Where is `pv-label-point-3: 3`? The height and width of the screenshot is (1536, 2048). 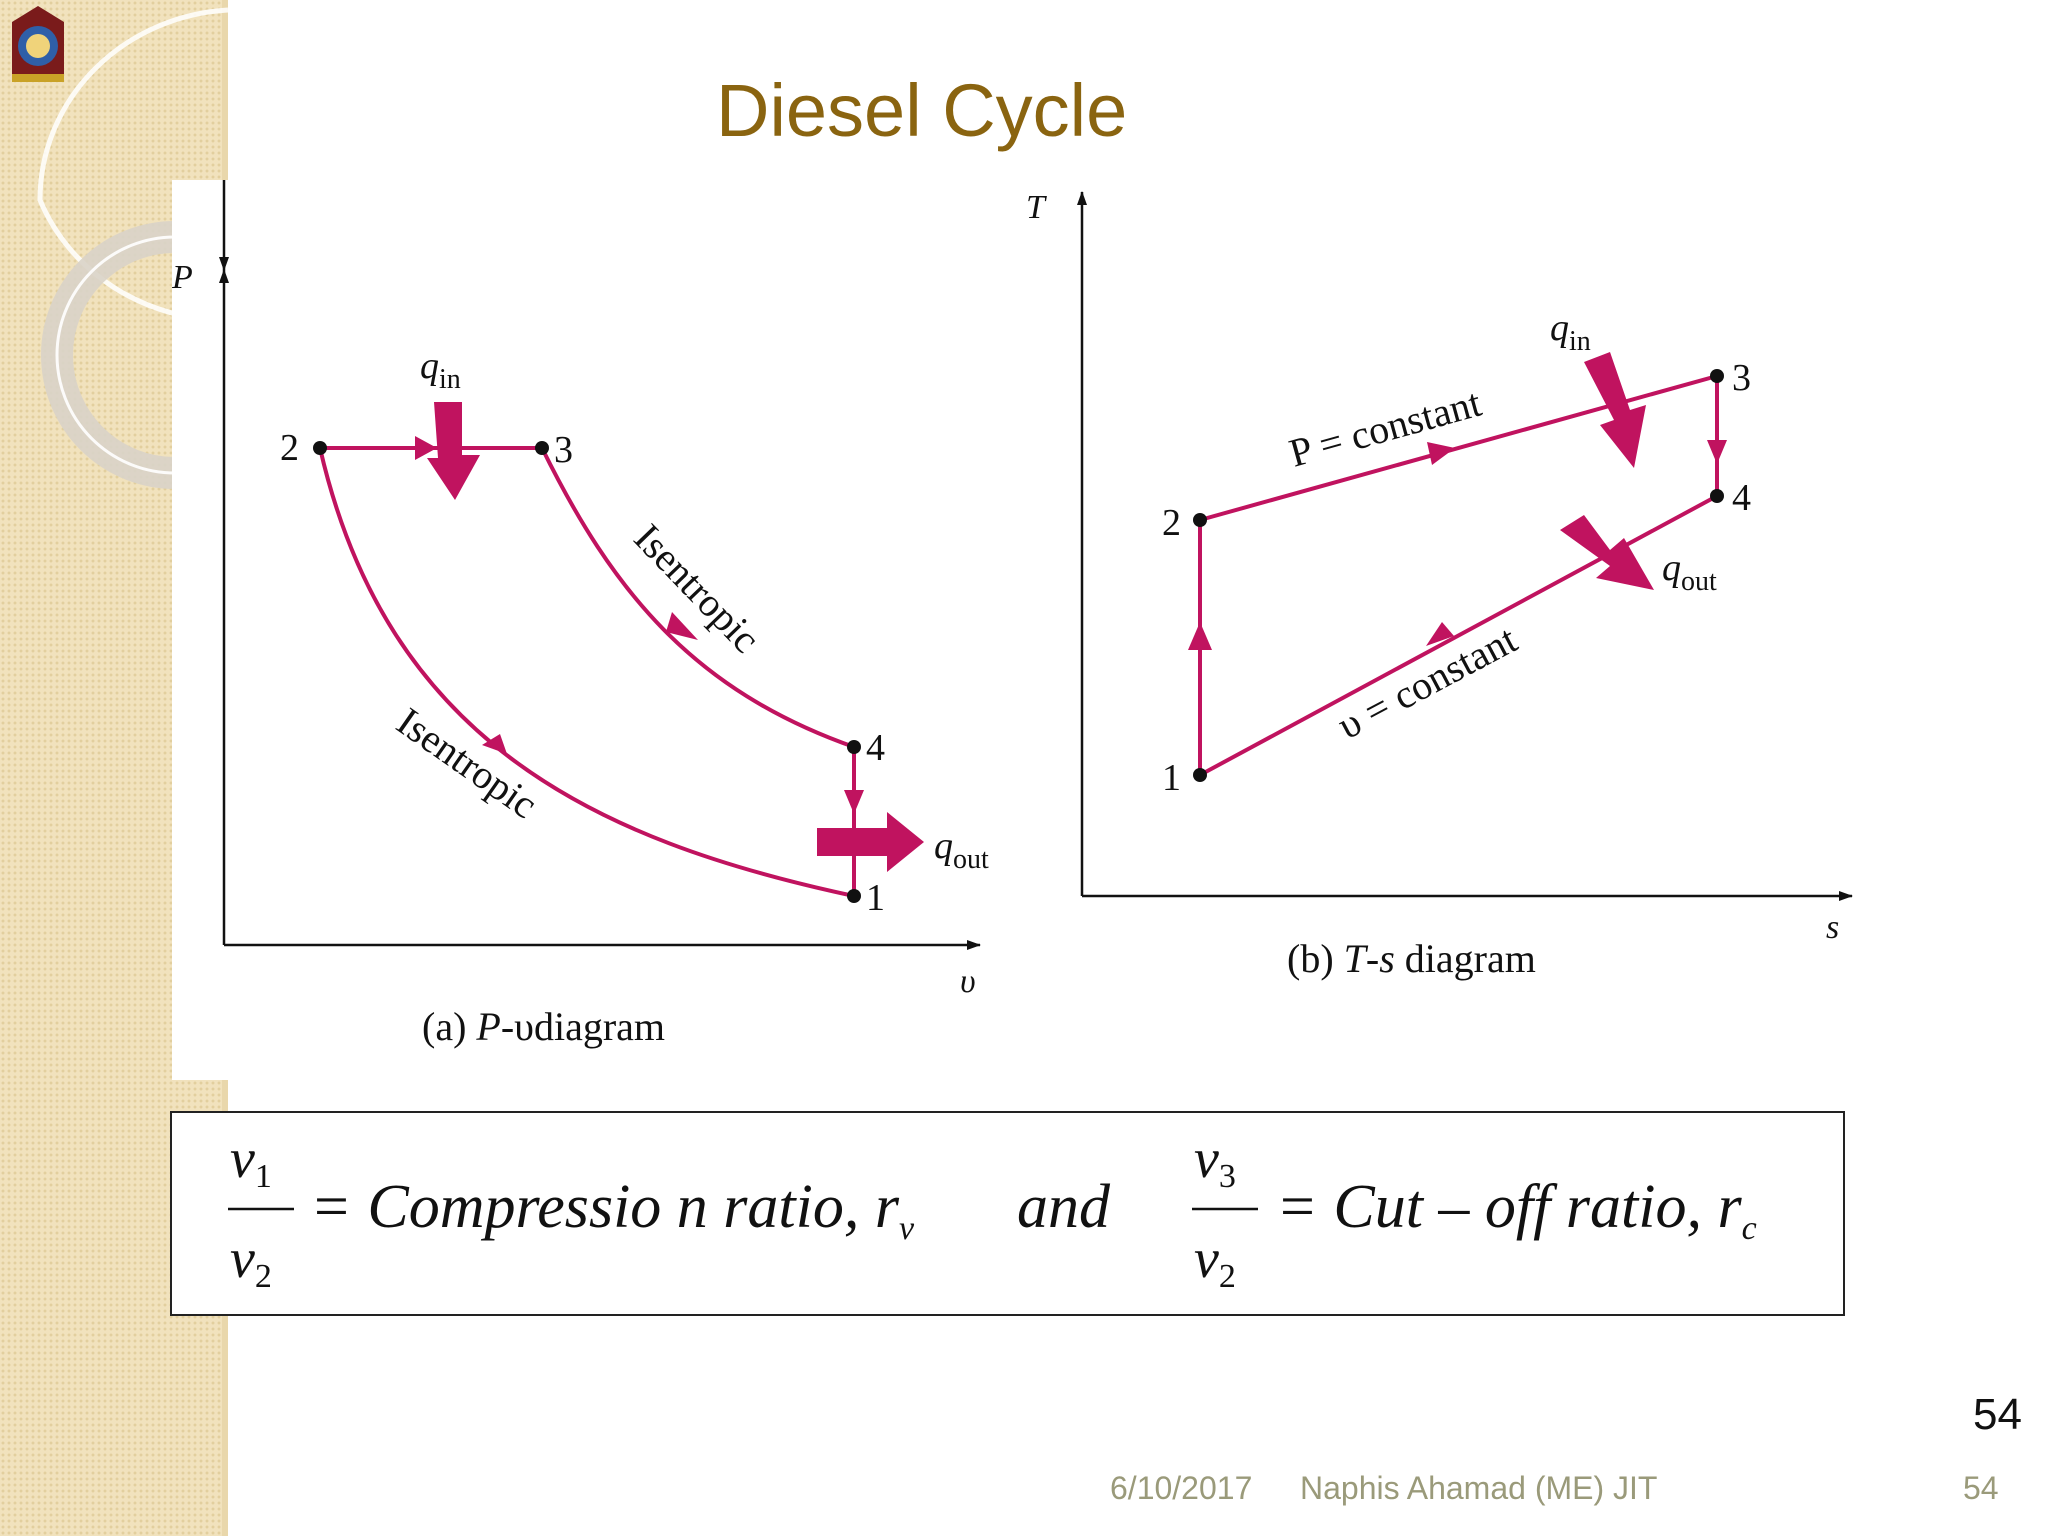 pv-label-point-3: 3 is located at coordinates (563, 450).